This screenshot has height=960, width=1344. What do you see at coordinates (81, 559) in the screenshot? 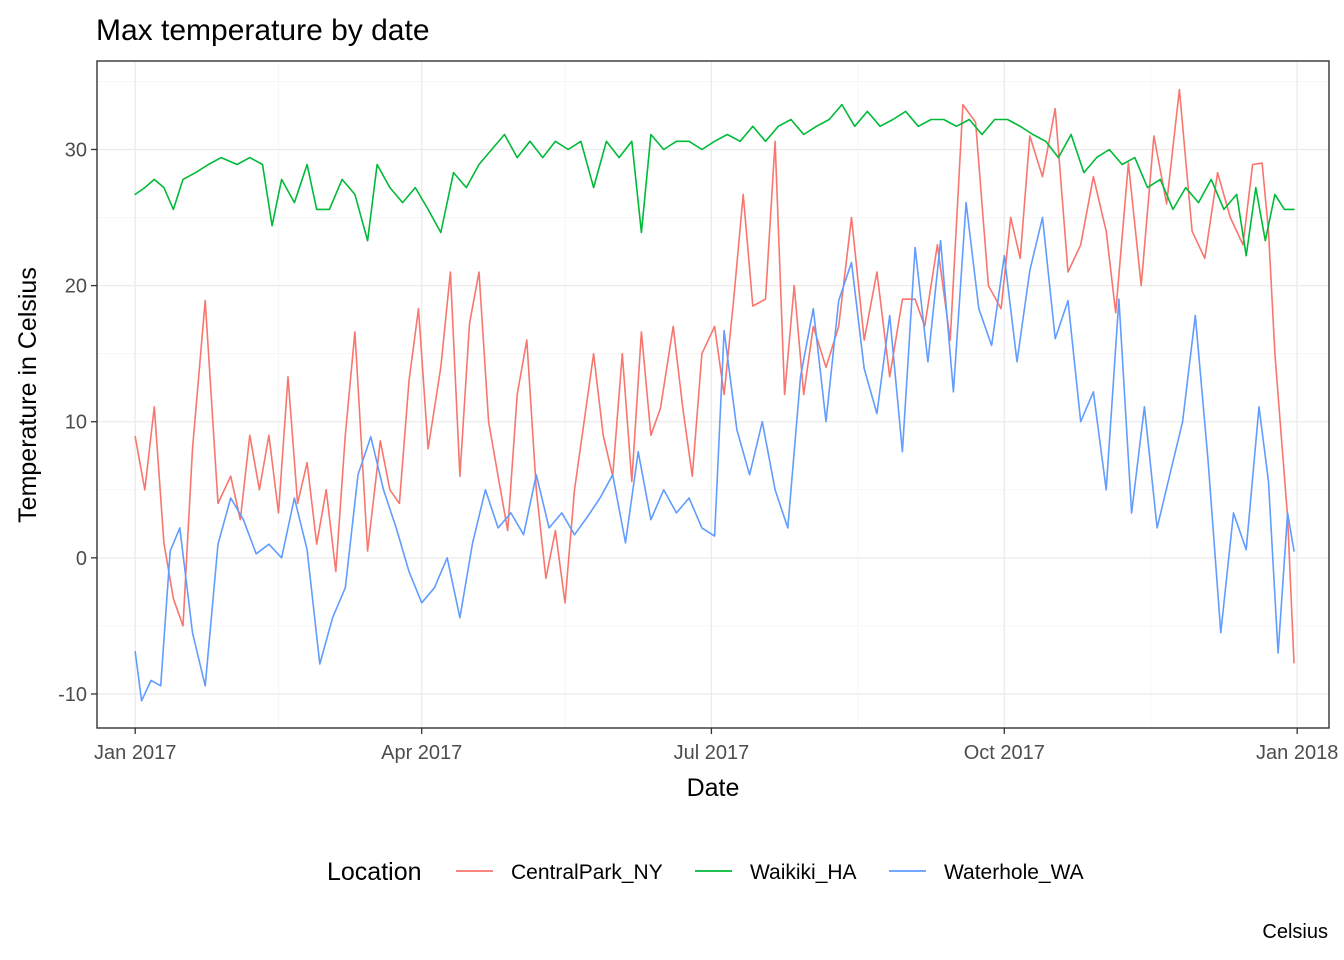
I see `y-tick-label: 0` at bounding box center [81, 559].